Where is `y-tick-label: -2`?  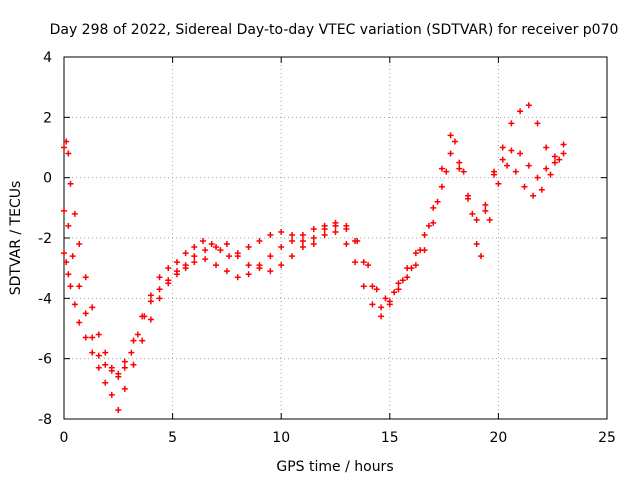
y-tick-label: -2 is located at coordinates (45, 239).